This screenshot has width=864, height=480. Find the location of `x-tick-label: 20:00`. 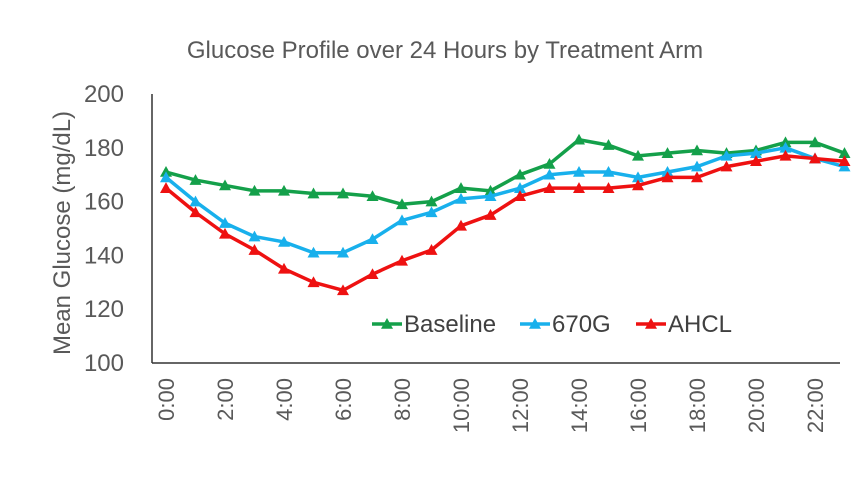

x-tick-label: 20:00 is located at coordinates (756, 405).